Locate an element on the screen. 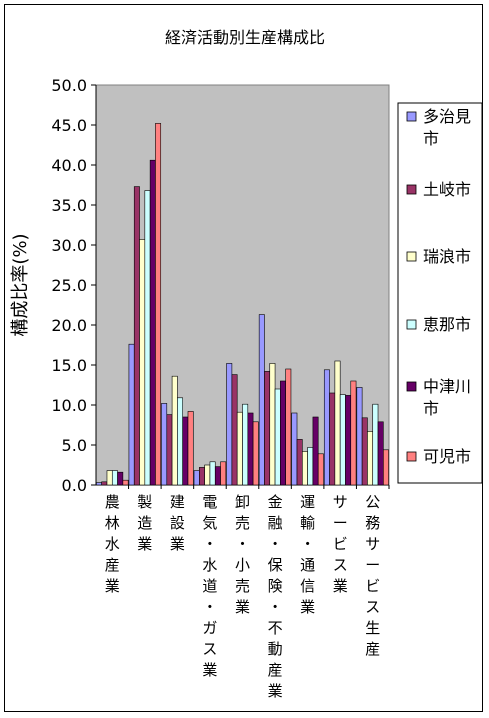 The image size is (489, 718). y-axis-label: 構成比率(%) is located at coordinates (20, 284).